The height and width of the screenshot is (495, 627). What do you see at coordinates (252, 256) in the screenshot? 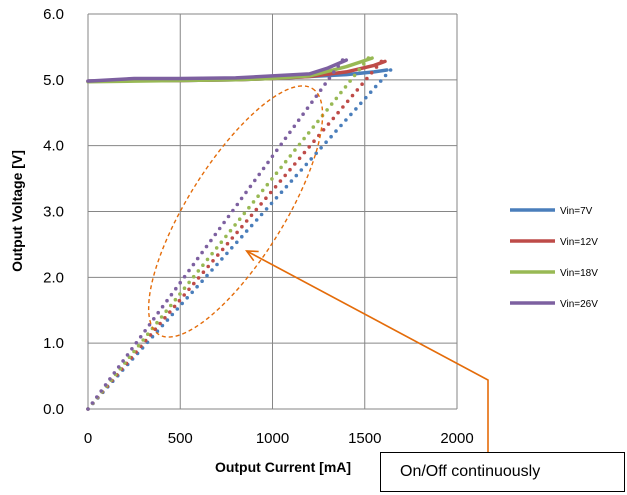
I see `annotation-arrowhead` at bounding box center [252, 256].